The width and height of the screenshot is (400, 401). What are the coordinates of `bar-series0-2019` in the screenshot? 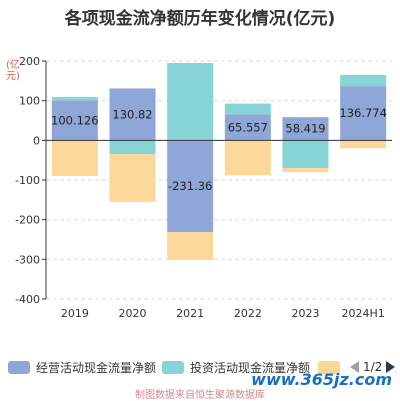 It's located at (74, 120).